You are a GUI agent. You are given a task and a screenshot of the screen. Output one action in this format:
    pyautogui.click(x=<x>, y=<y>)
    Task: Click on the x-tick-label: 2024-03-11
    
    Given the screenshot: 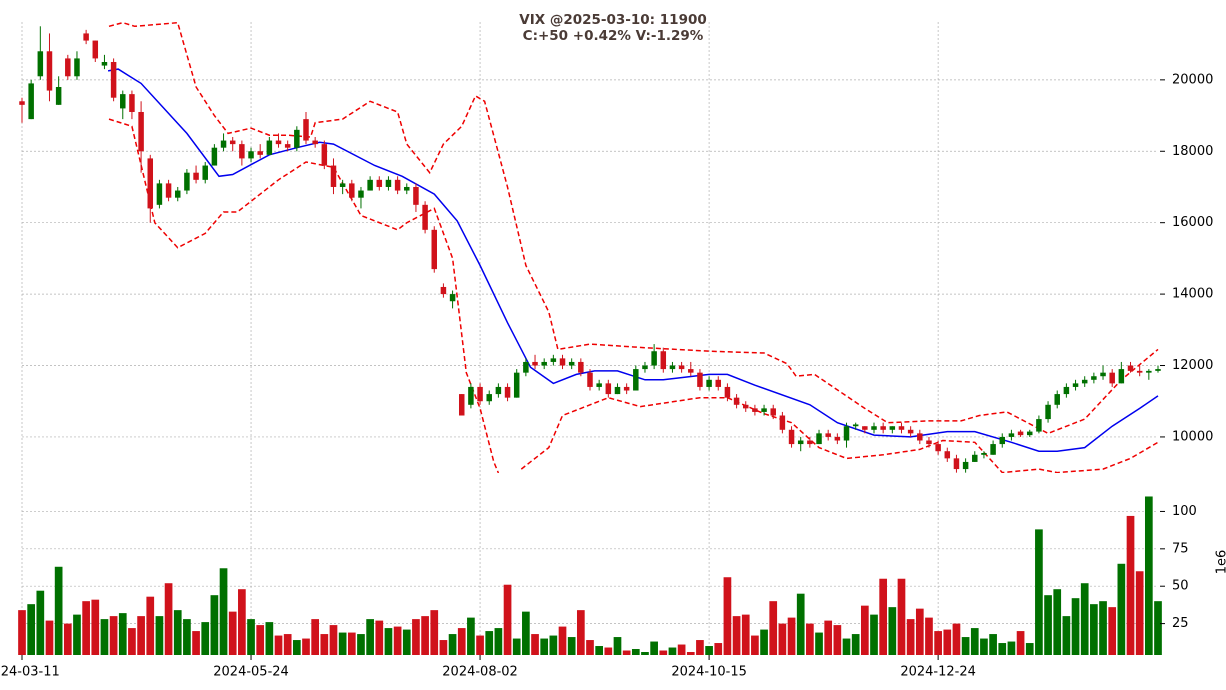 What is the action you would take?
    pyautogui.click(x=30, y=672)
    